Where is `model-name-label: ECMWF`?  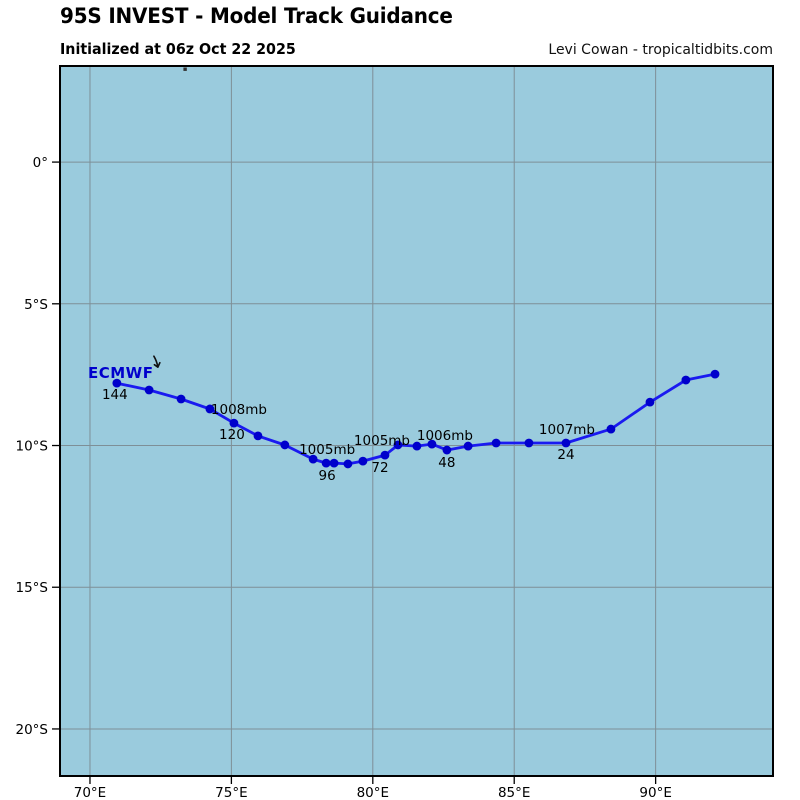
model-name-label: ECMWF is located at coordinates (120, 373).